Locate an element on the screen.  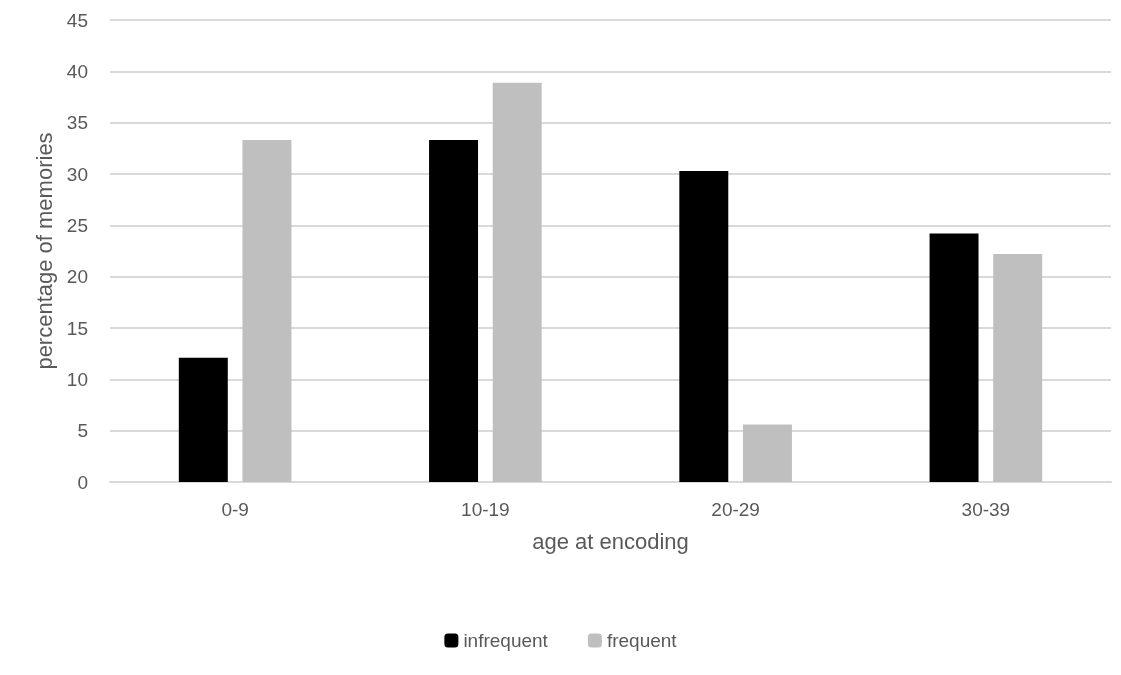
y-tick-label: 0 is located at coordinates (82, 482).